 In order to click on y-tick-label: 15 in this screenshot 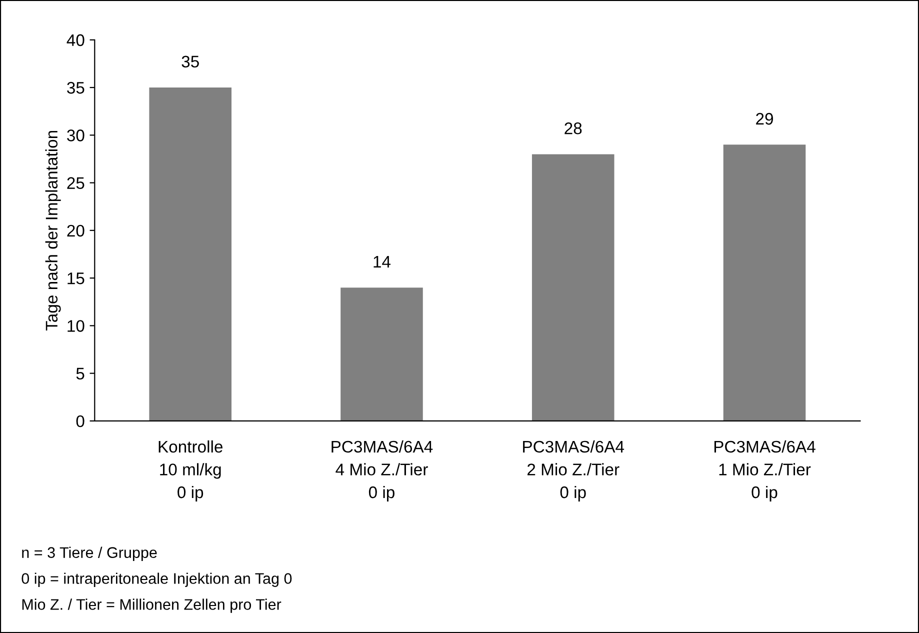, I will do `click(76, 278)`.